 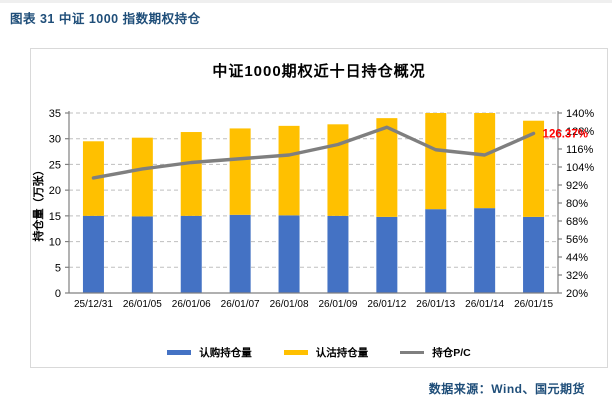 I want to click on figure-caption: 图表 31 中证 1000 指数期权持仓, so click(x=105, y=19).